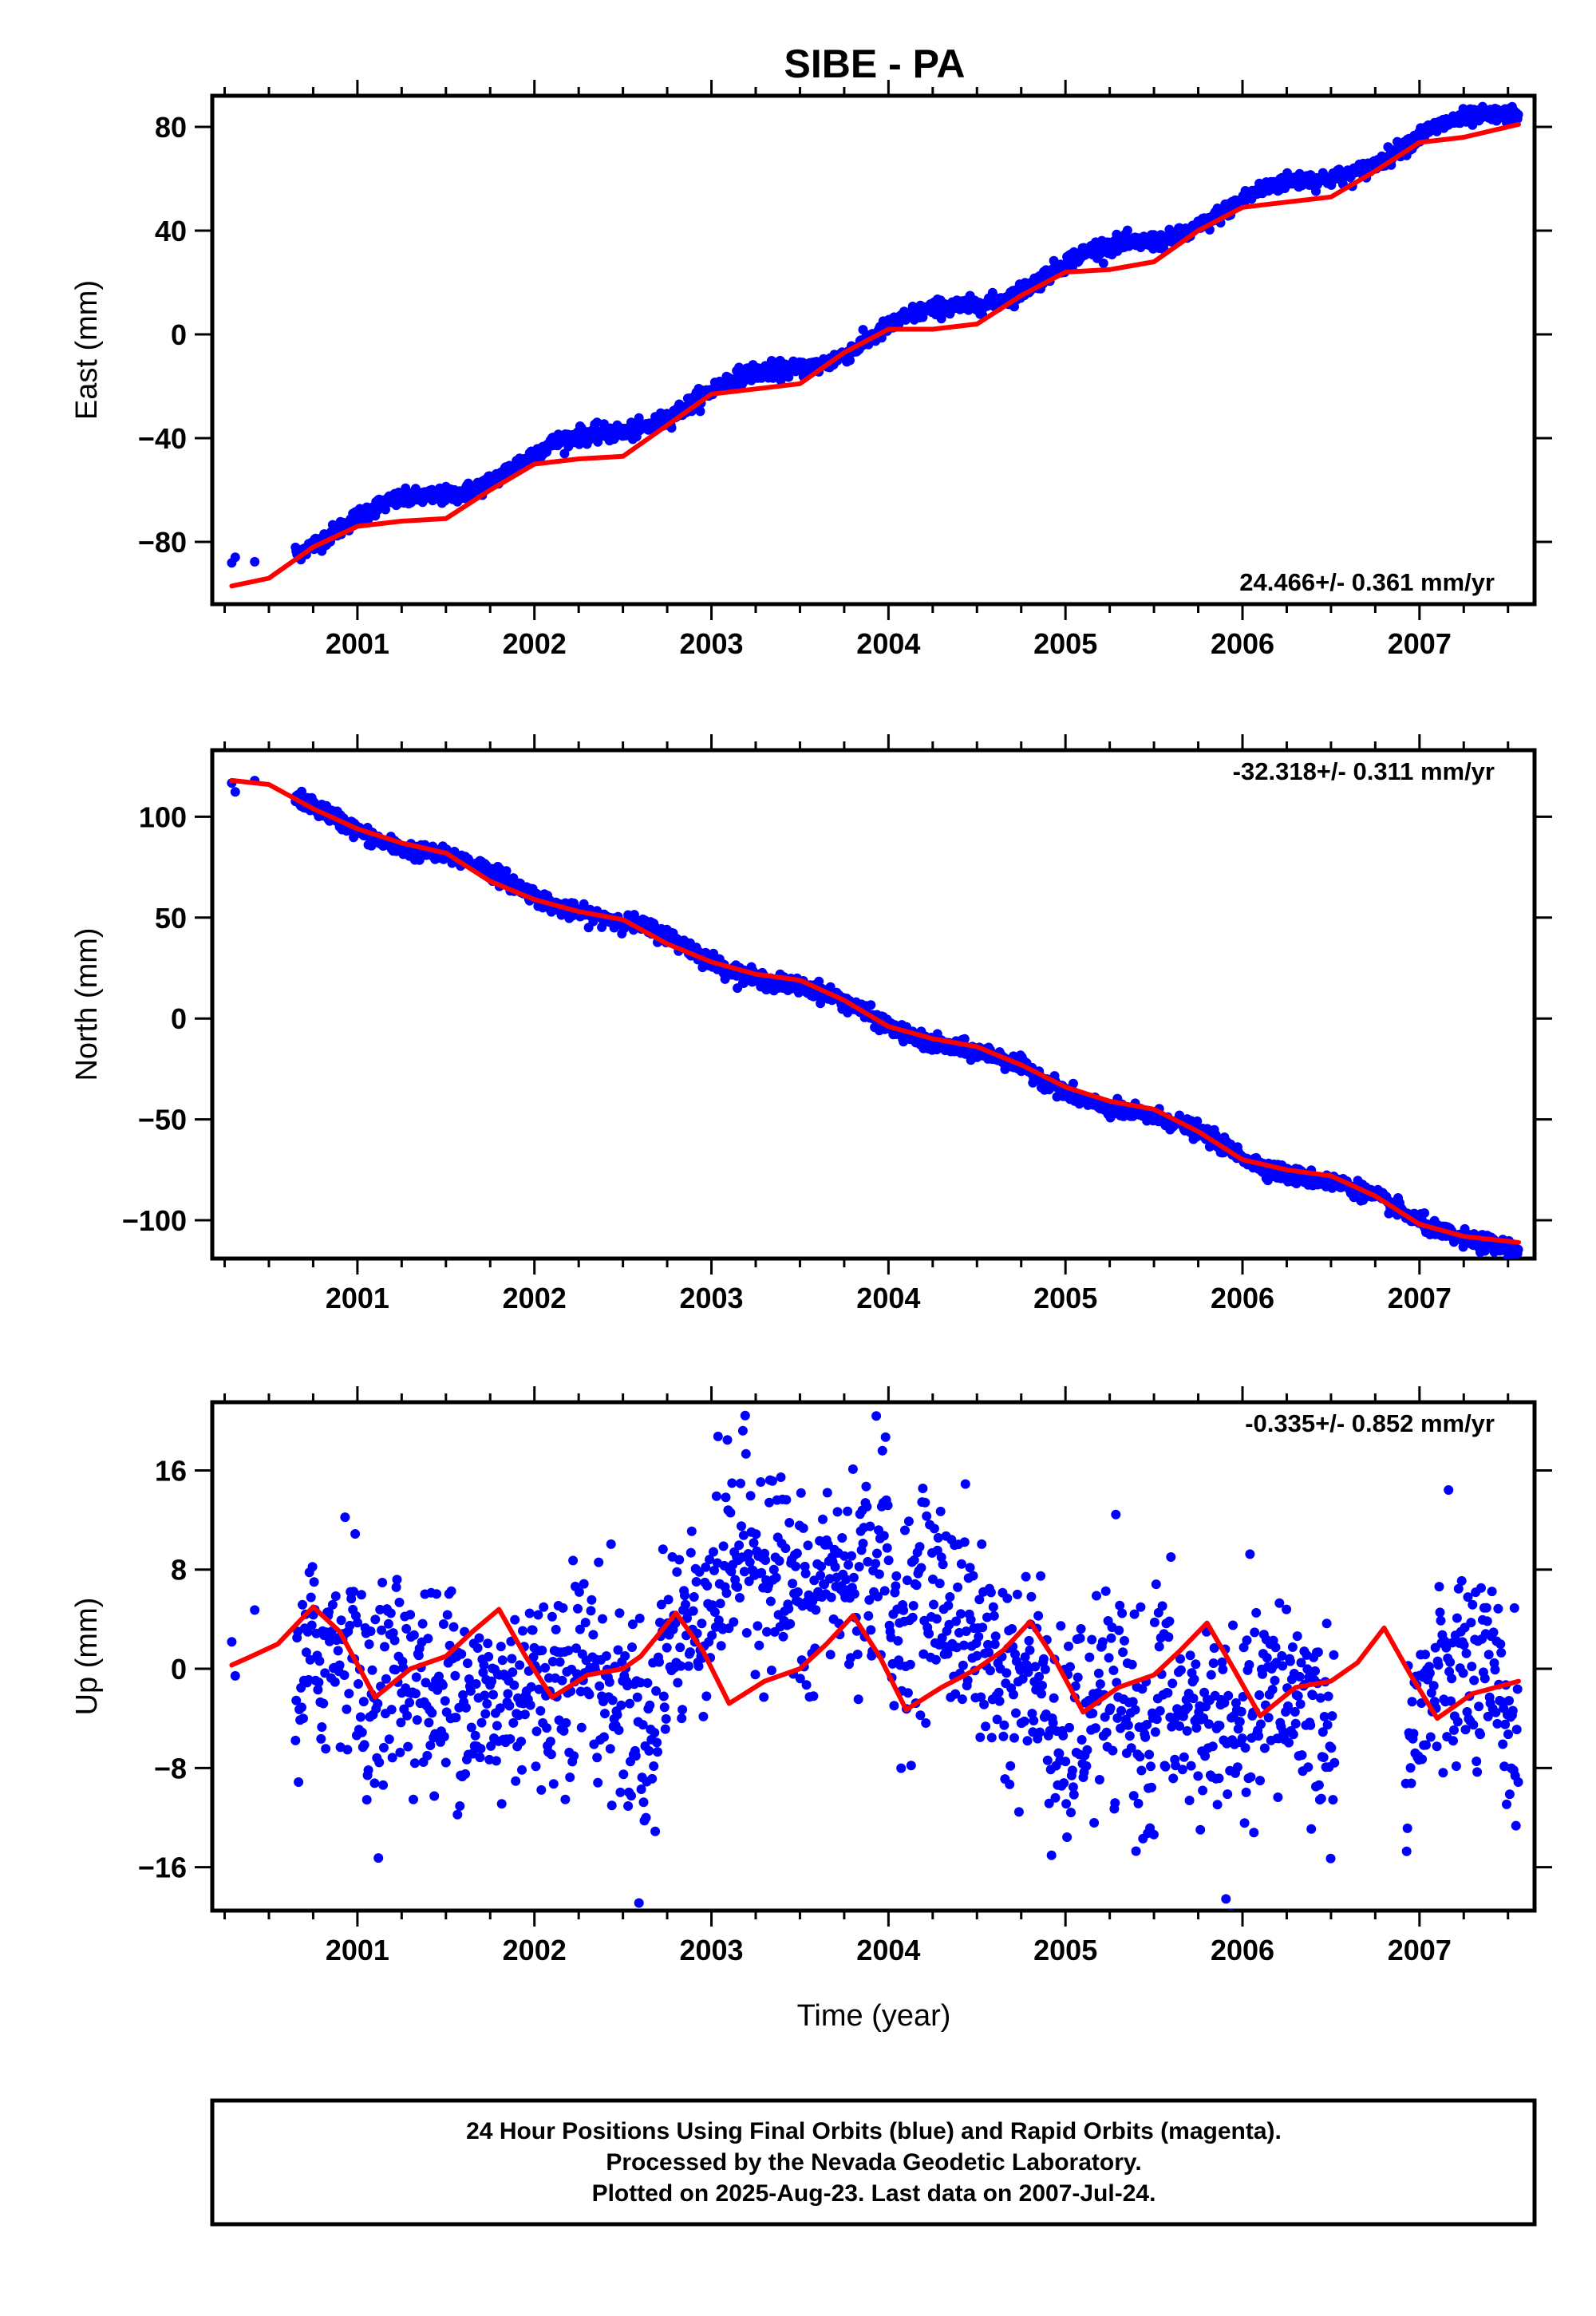  What do you see at coordinates (1370, 1423) in the screenshot?
I see `up-rate-label: -0.335+/- 0.852 mm/yr` at bounding box center [1370, 1423].